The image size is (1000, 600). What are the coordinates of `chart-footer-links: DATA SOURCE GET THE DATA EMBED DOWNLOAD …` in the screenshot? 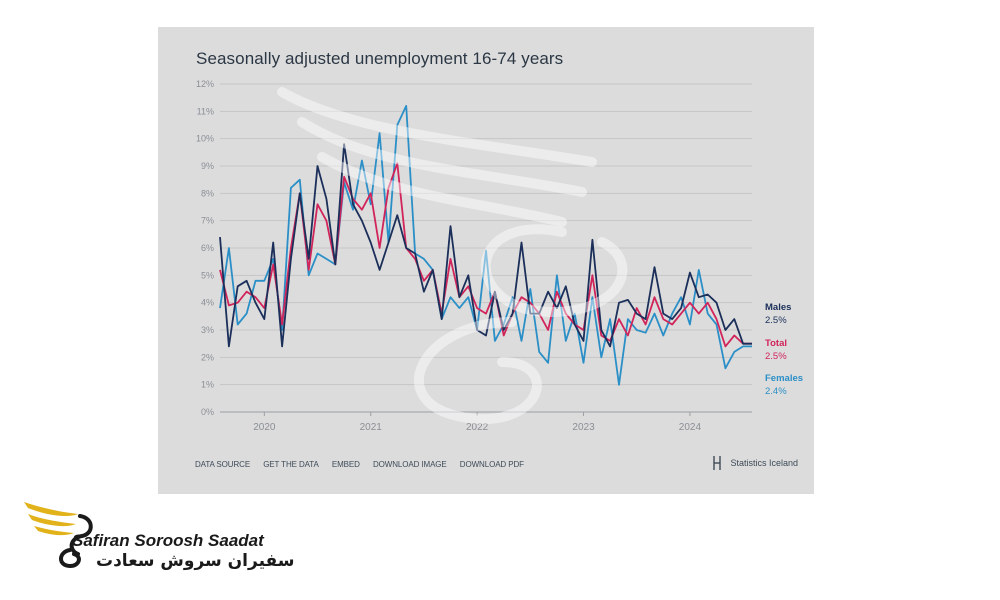 It's located at (365, 464).